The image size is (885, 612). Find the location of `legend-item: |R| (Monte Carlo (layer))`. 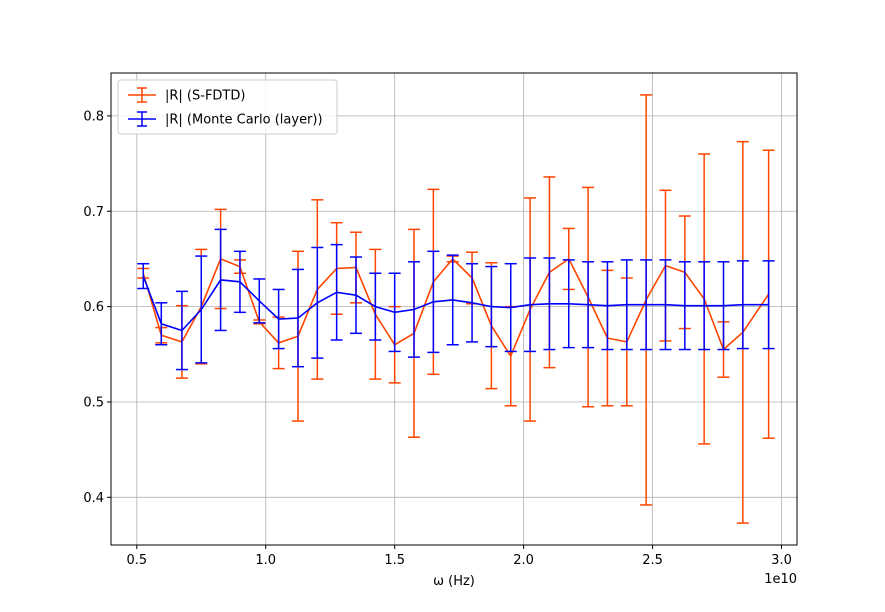

legend-item: |R| (Monte Carlo (layer)) is located at coordinates (225, 119).